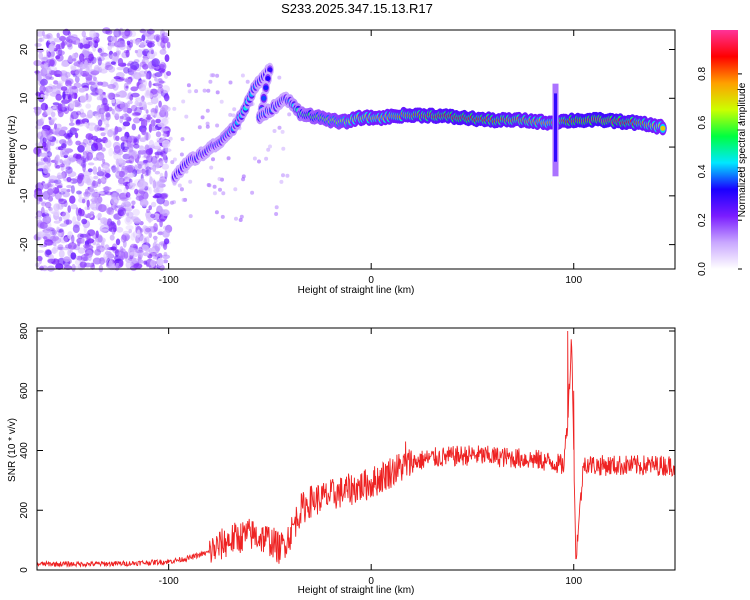  Describe the element at coordinates (702, 122) in the screenshot. I see `colorbar-tick-label: 0.6` at that location.